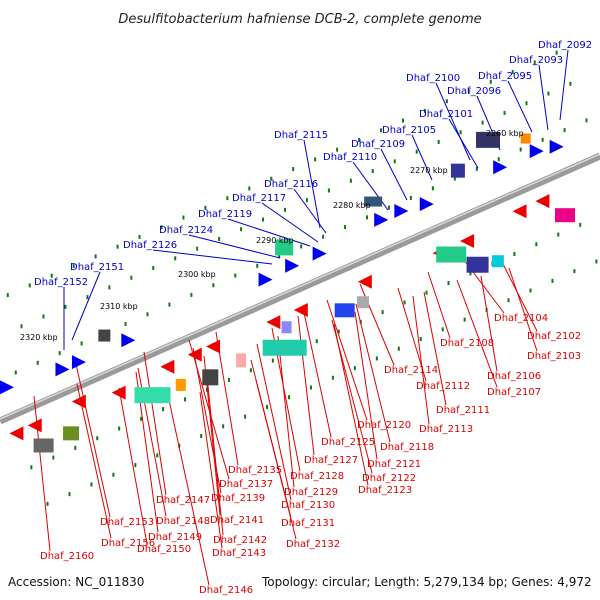 This screenshot has width=600, height=600. Describe the element at coordinates (237, 520) in the screenshot. I see `gene-label-bottom: Dhaf_2141` at that location.